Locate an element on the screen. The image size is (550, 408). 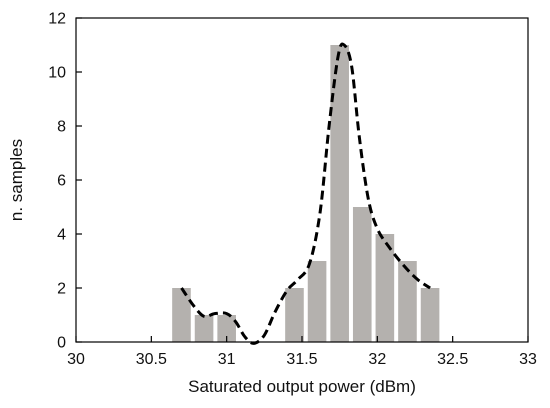
x-tick-label: 33 is located at coordinates (528, 359).